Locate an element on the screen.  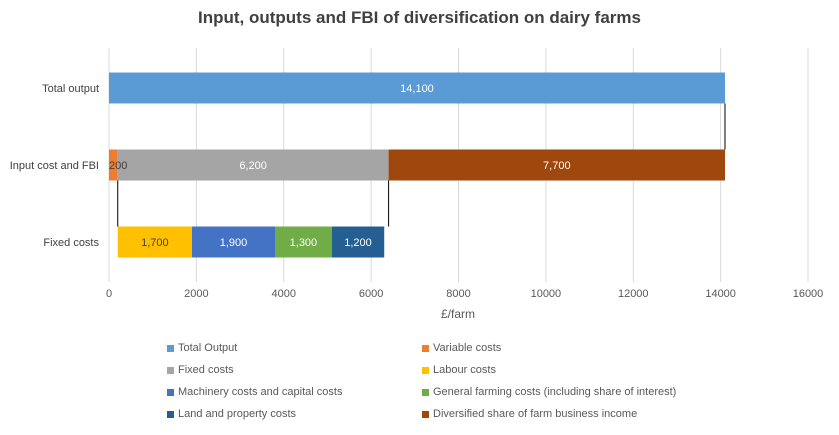
x-axis: 0 2000 4000 6000 8000 10000 12000 14000 16000 is located at coordinates (464, 294).